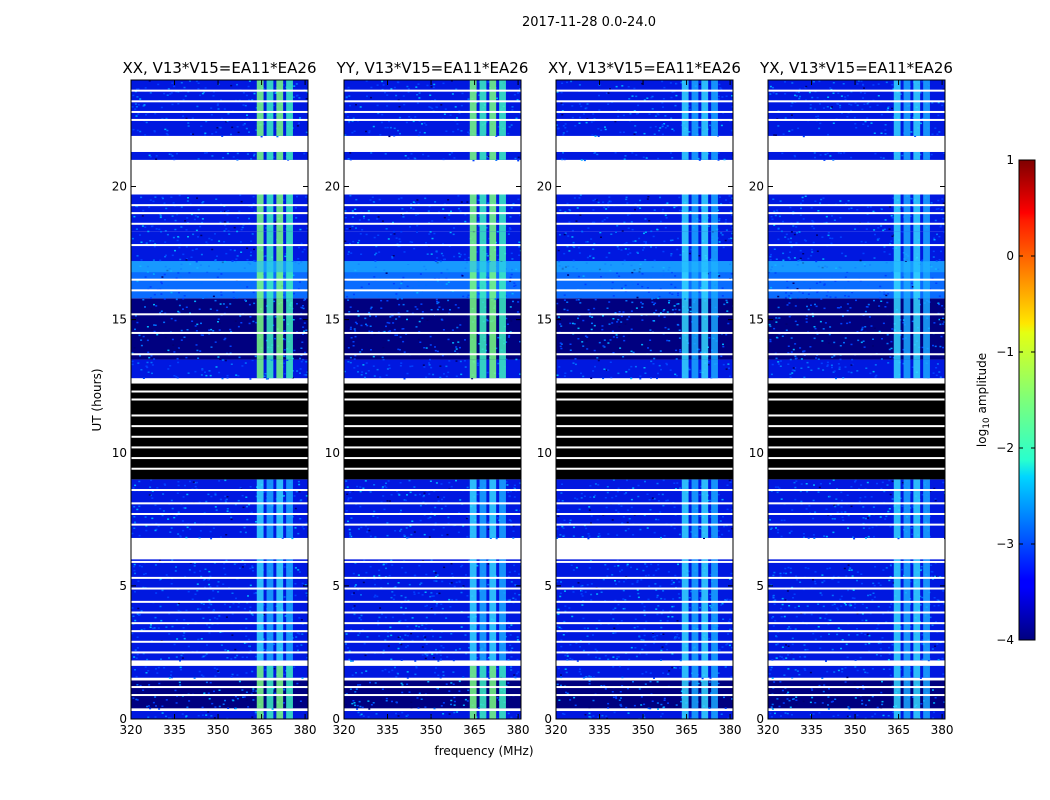 The image size is (1050, 800). Describe the element at coordinates (219, 68) in the screenshot. I see `panel-title: XX, V13*V15=EA11*EA26` at that location.